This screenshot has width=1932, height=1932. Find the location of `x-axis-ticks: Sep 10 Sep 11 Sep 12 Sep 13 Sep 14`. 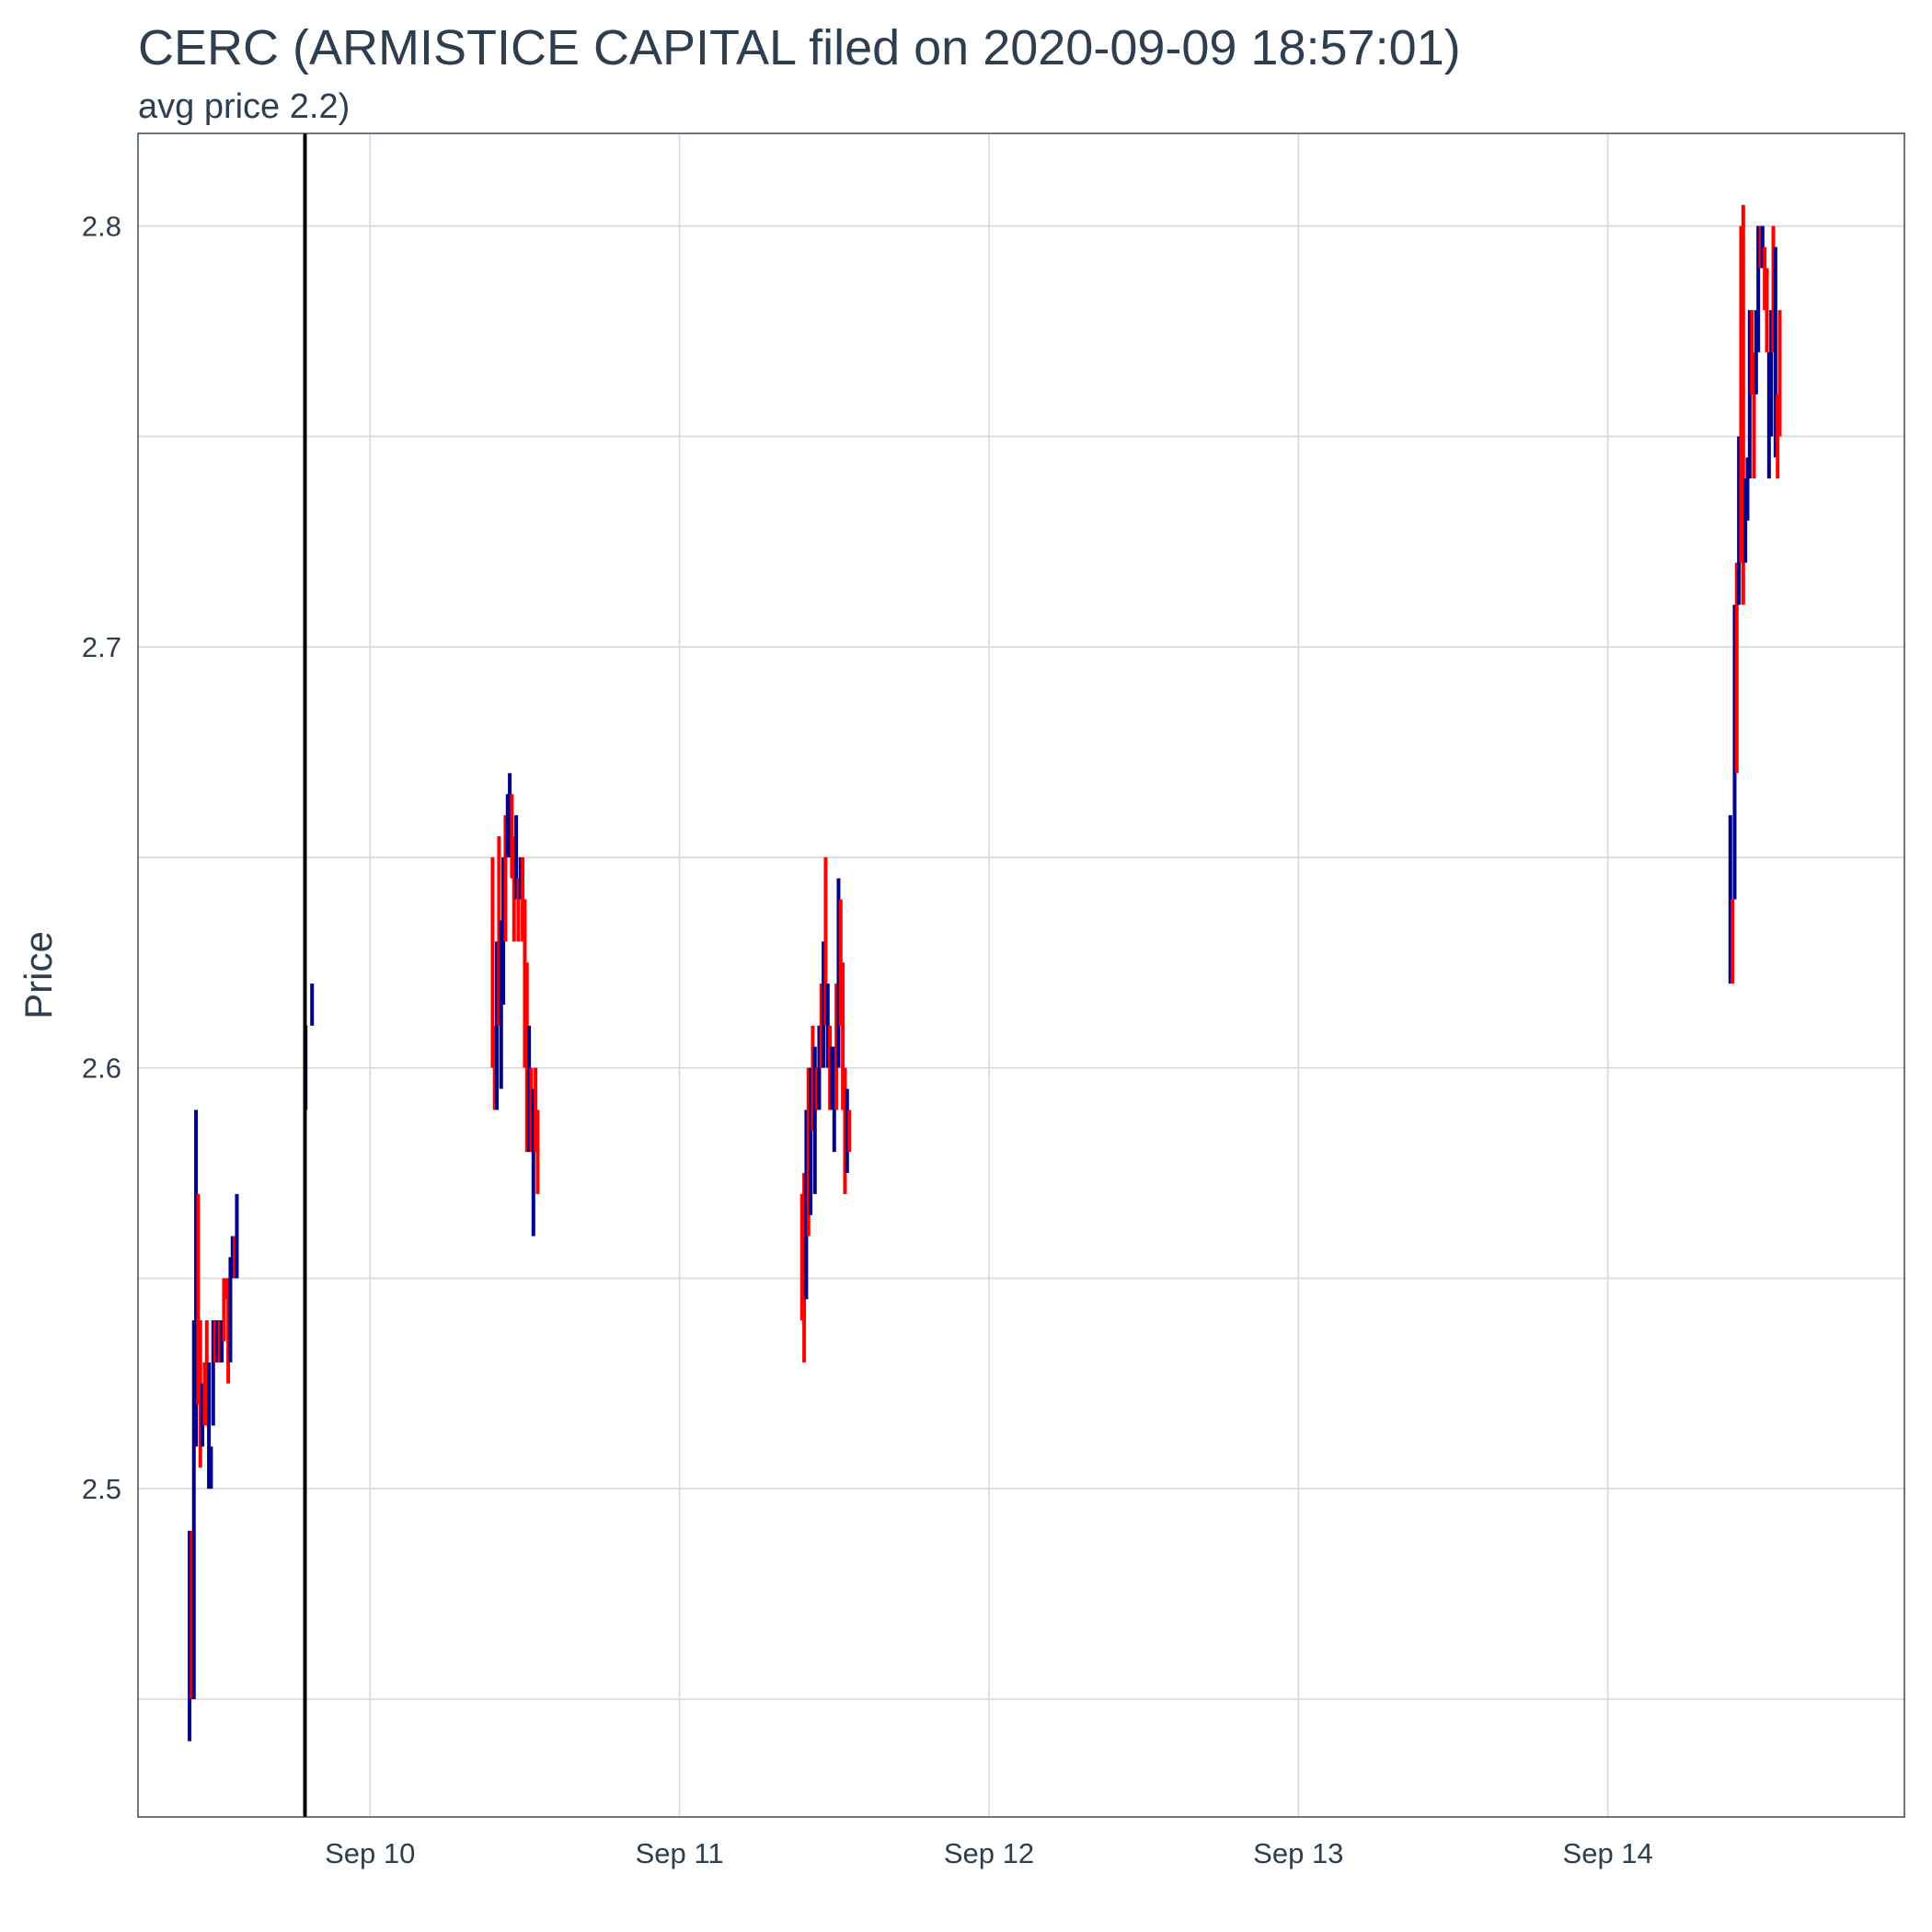

x-axis-ticks: Sep 10 Sep 11 Sep 12 Sep 13 Sep 14 is located at coordinates (989, 1853).